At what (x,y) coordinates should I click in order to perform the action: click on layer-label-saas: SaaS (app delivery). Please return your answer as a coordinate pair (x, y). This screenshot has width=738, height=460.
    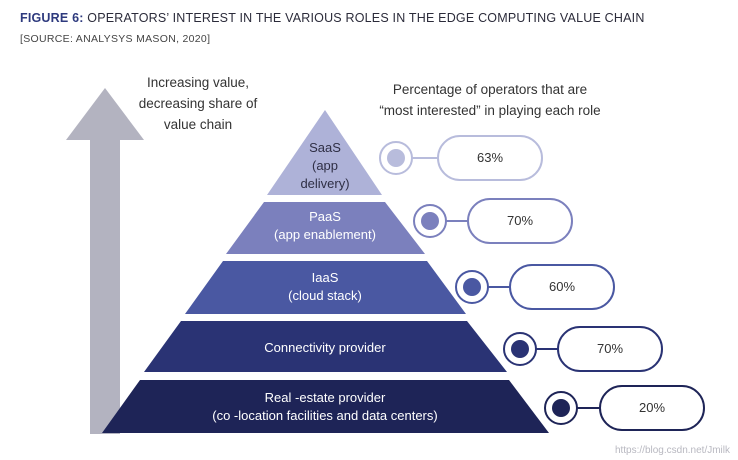
    Looking at the image, I should click on (325, 166).